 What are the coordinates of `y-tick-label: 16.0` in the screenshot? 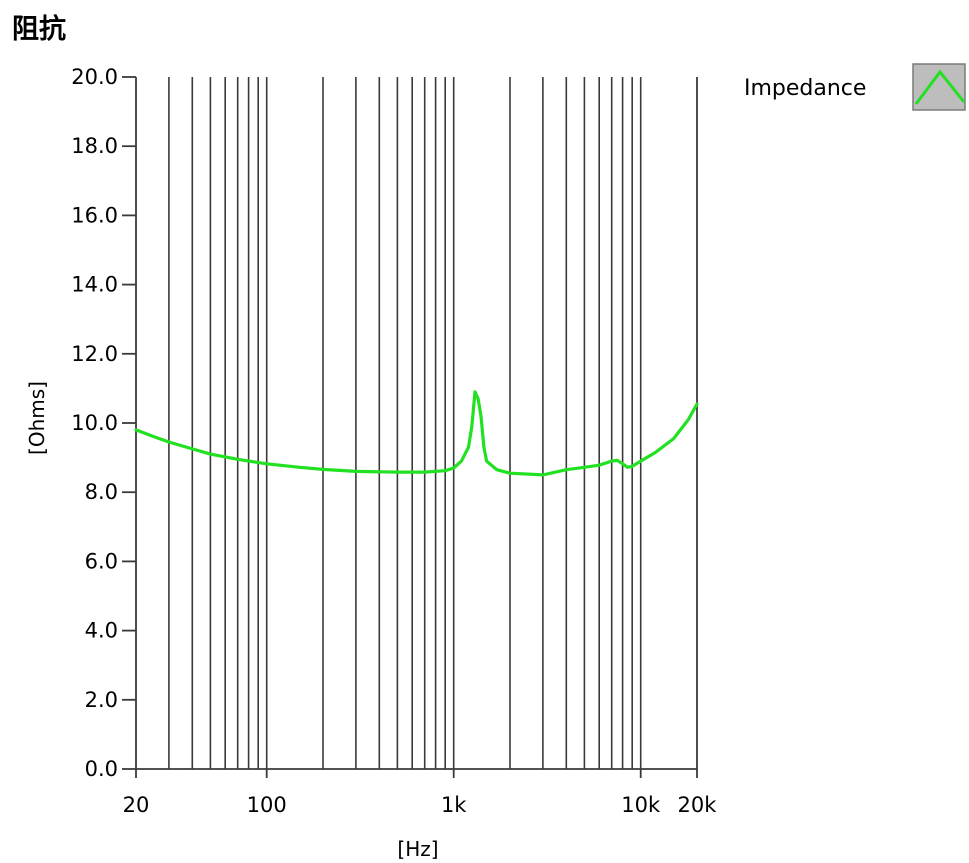 It's located at (94, 215).